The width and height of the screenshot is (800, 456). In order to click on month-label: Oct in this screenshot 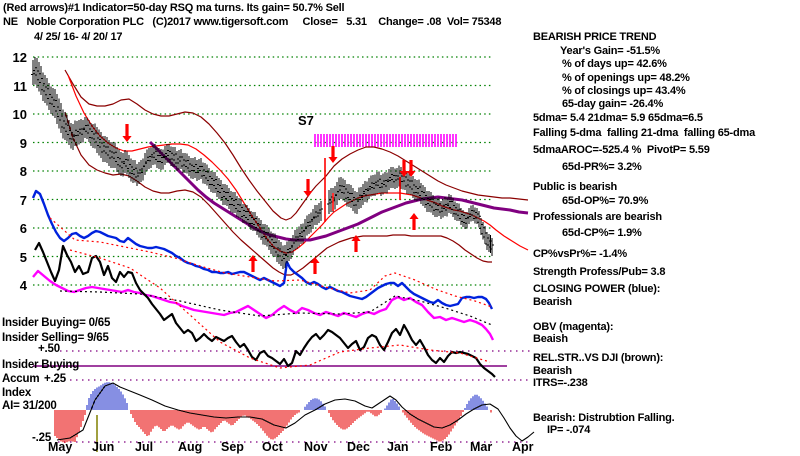, I will do `click(272, 447)`.